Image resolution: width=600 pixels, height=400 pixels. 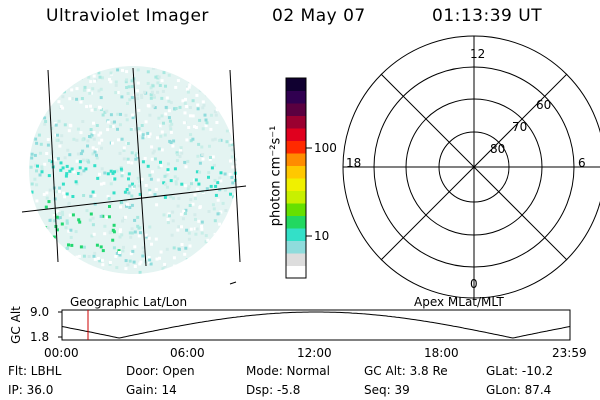 I want to click on mlat-label-80: 80, so click(x=498, y=149).